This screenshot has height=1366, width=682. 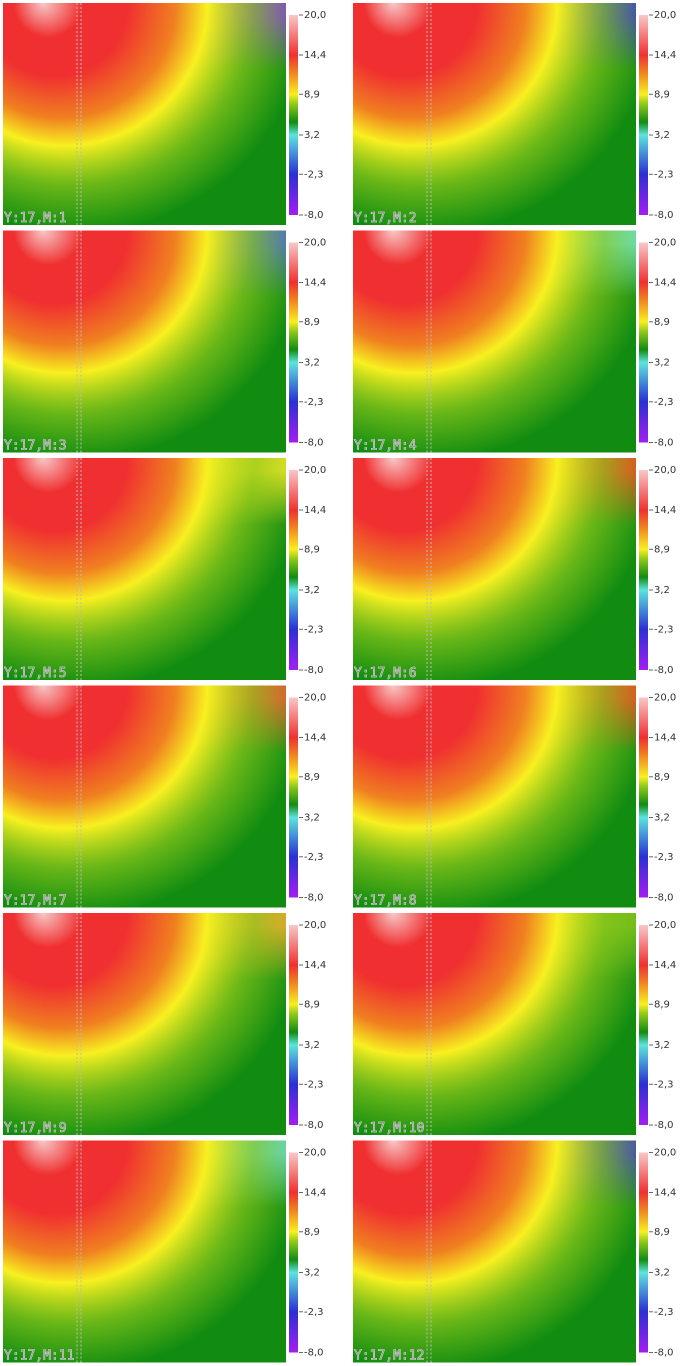 I want to click on panel-label: Y:17,M:10, so click(x=389, y=1128).